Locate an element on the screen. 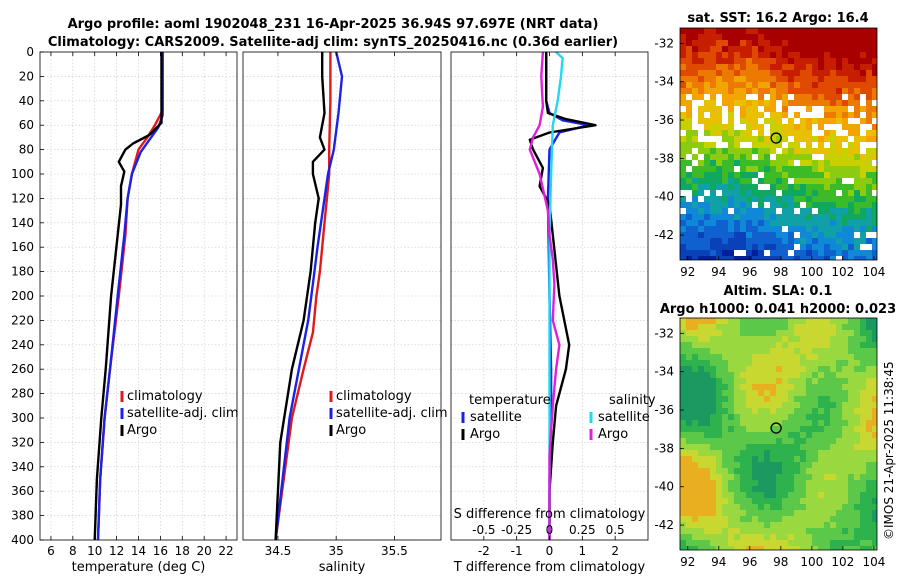  y-tick-label: -40 is located at coordinates (664, 197).